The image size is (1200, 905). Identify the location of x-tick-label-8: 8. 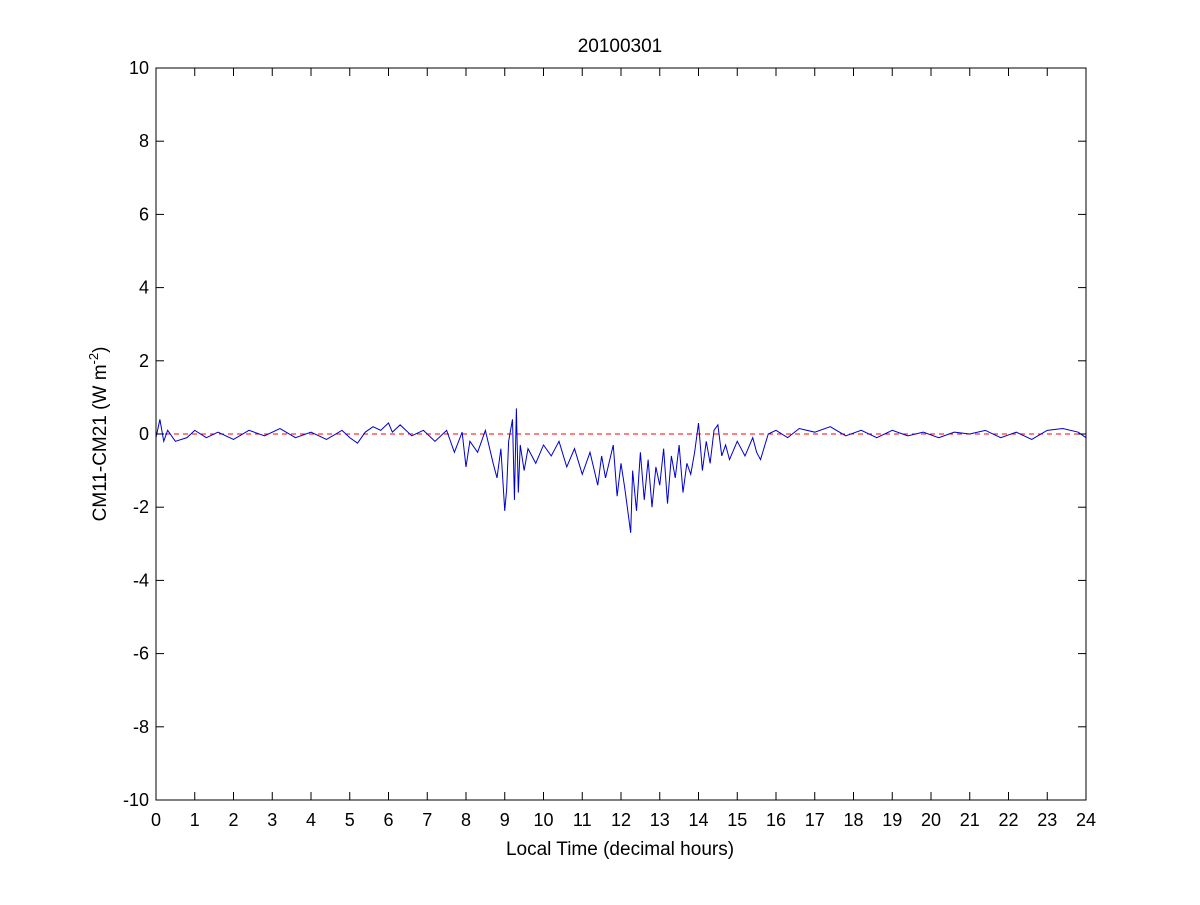
(466, 820).